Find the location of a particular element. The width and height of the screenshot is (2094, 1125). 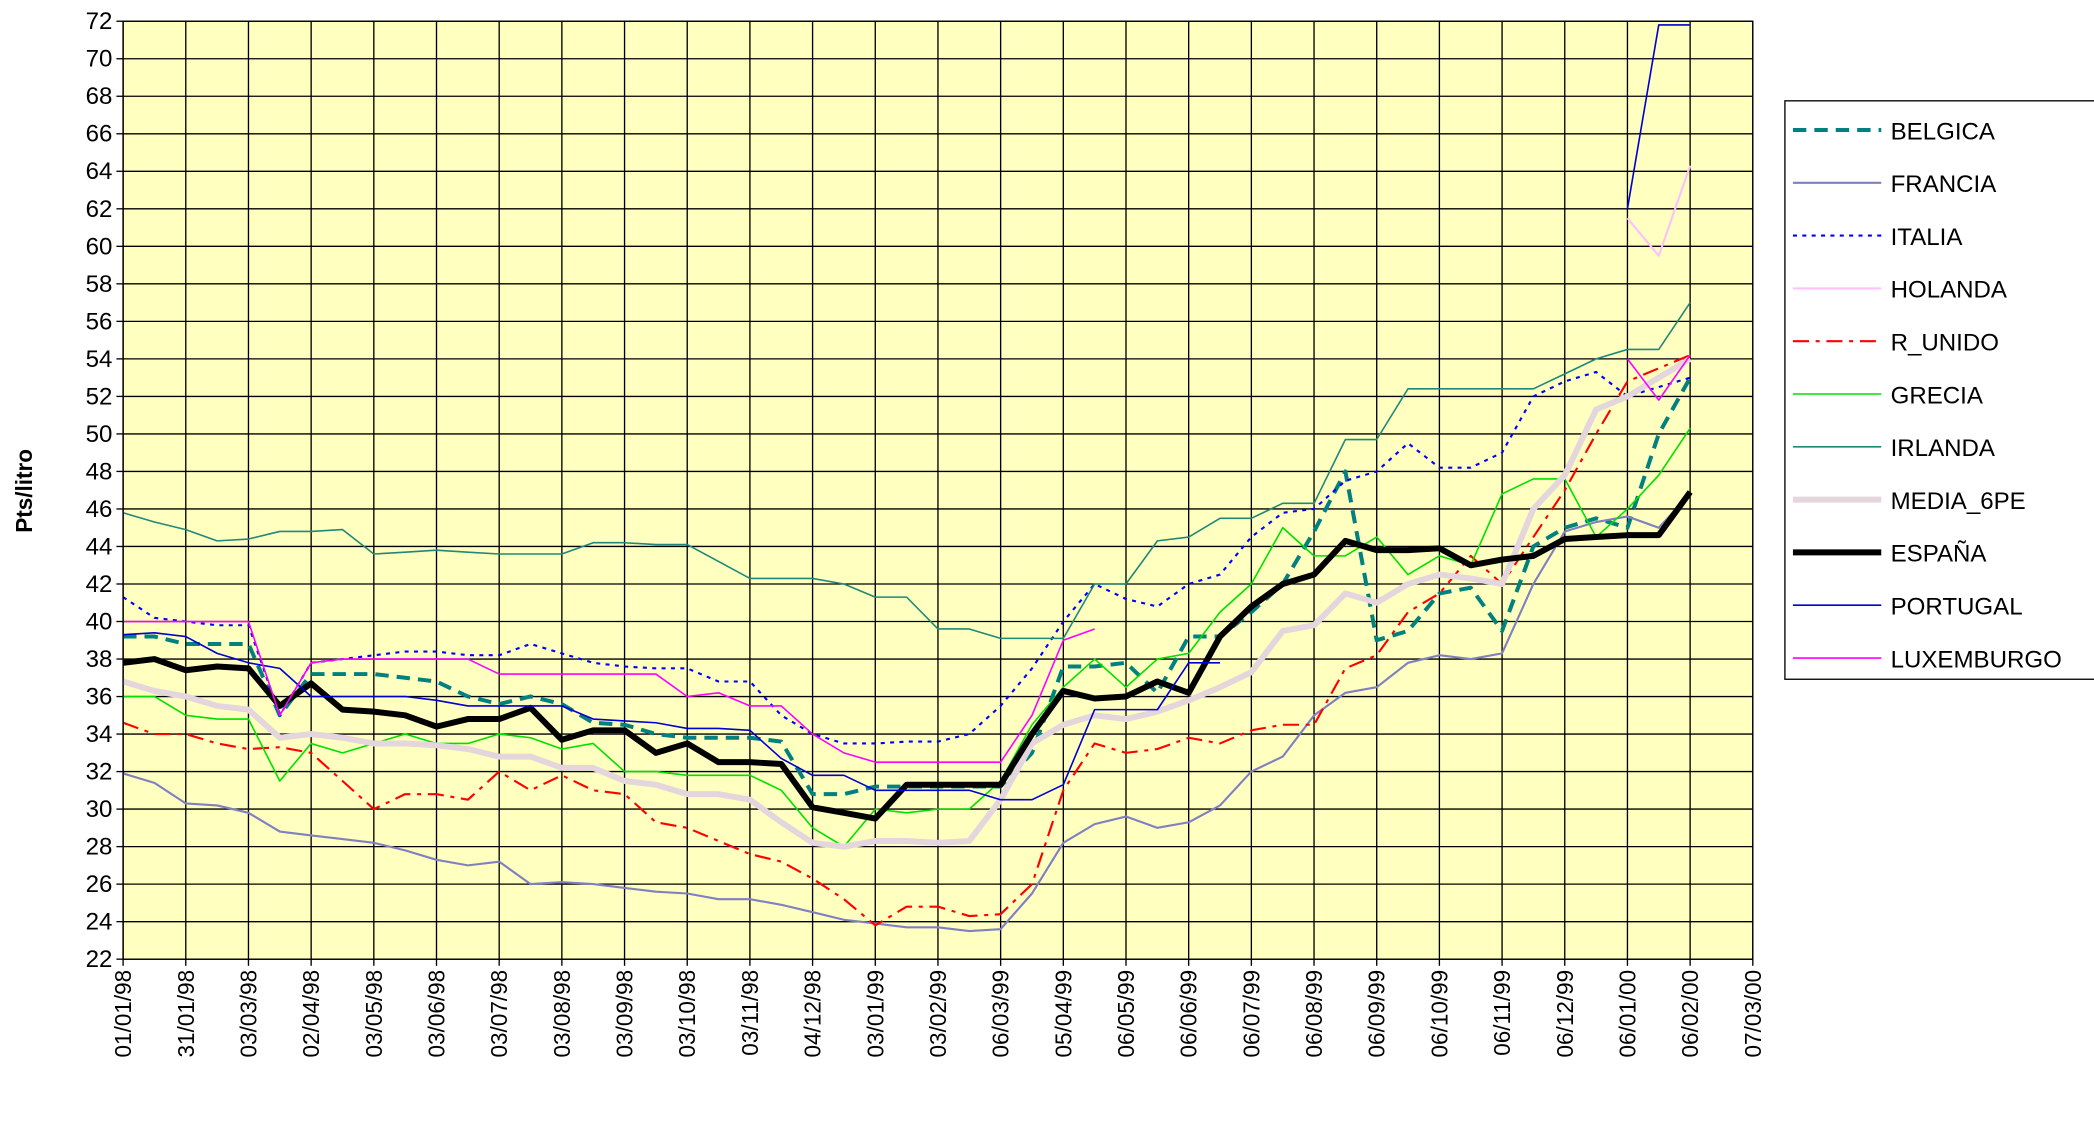

x-tick-label: 03/01/99 is located at coordinates (875, 1014).